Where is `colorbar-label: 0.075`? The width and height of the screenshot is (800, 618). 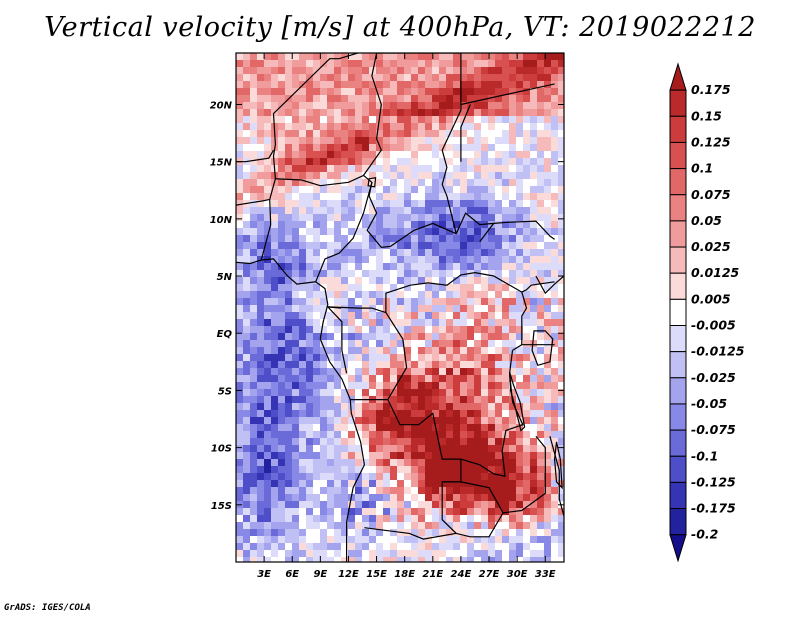
colorbar-label: 0.075 is located at coordinates (711, 194).